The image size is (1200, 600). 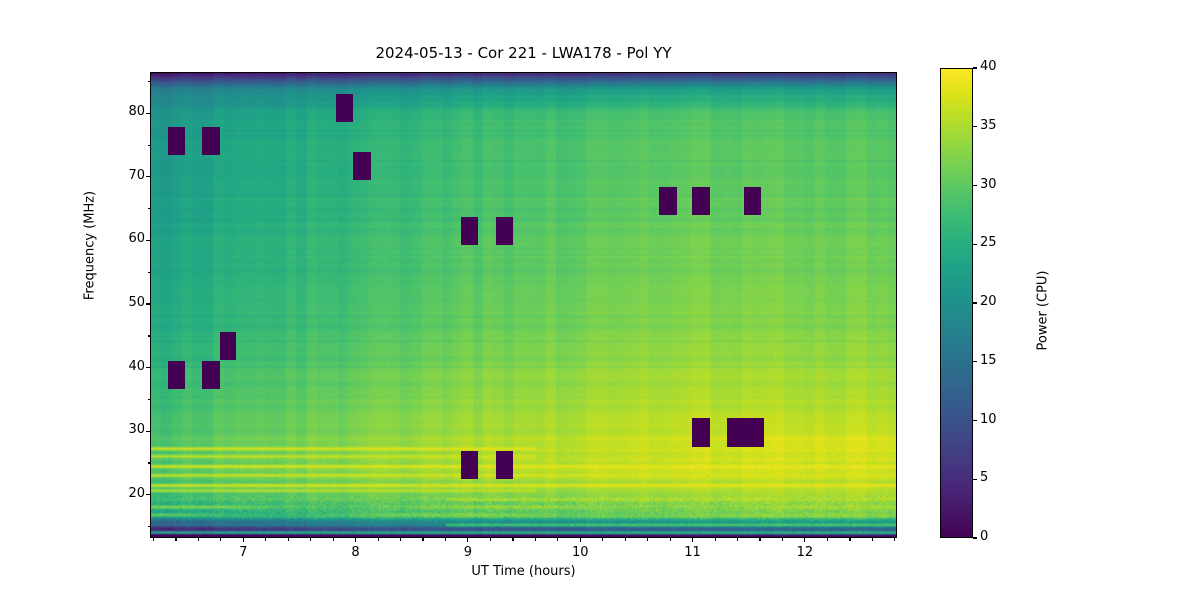 What do you see at coordinates (988, 360) in the screenshot?
I see `colorbar-tick-label: 15` at bounding box center [988, 360].